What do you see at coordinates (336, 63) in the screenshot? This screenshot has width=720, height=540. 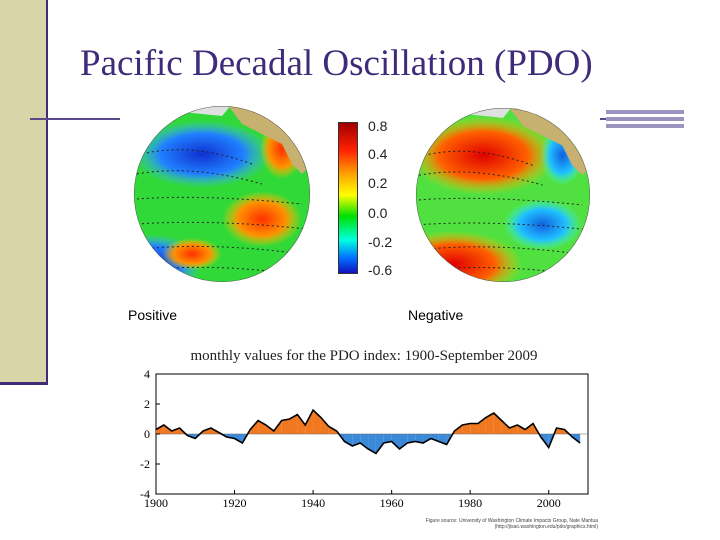 I see `slide-title: Pacific Decadal Oscillation (PDO)` at bounding box center [336, 63].